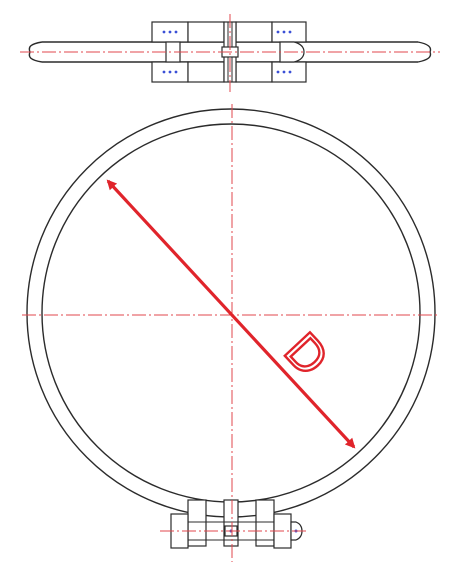 The width and height of the screenshot is (458, 569). Describe the element at coordinates (206, 72) in the screenshot. I see `lower-block-mid-left` at that location.